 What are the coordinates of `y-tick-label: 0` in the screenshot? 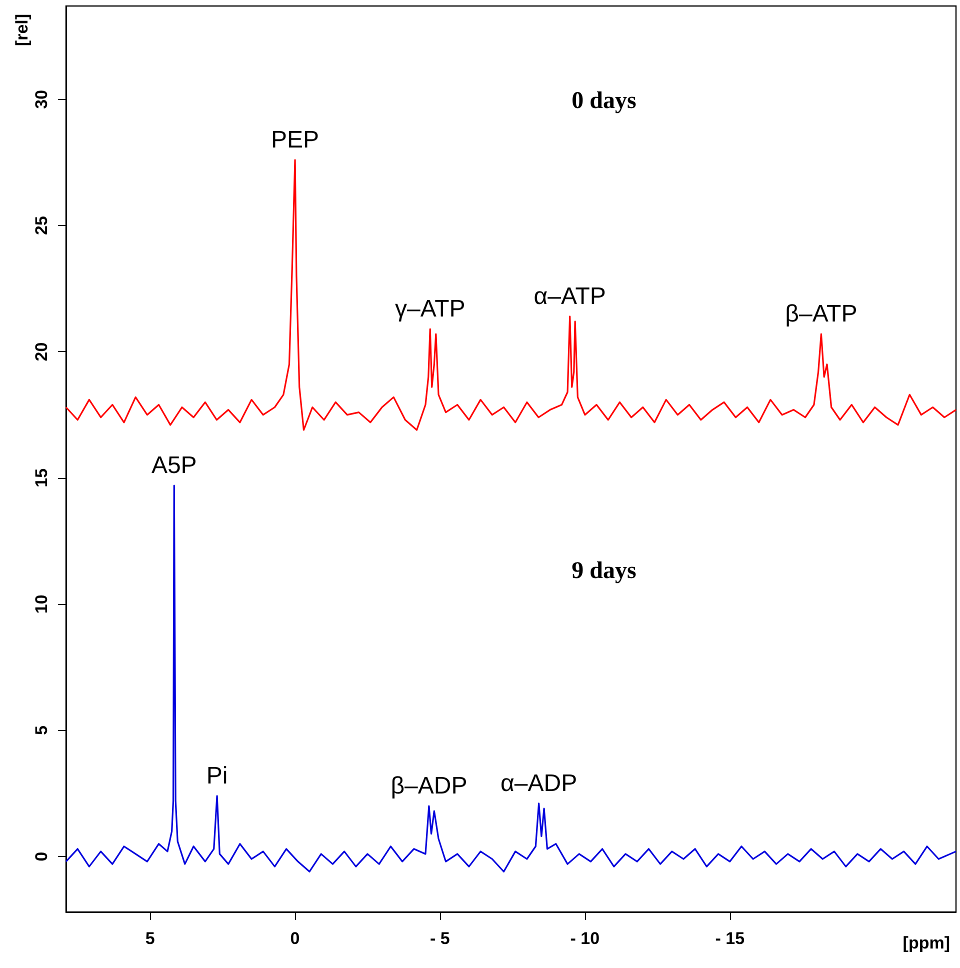 It's located at (41, 857).